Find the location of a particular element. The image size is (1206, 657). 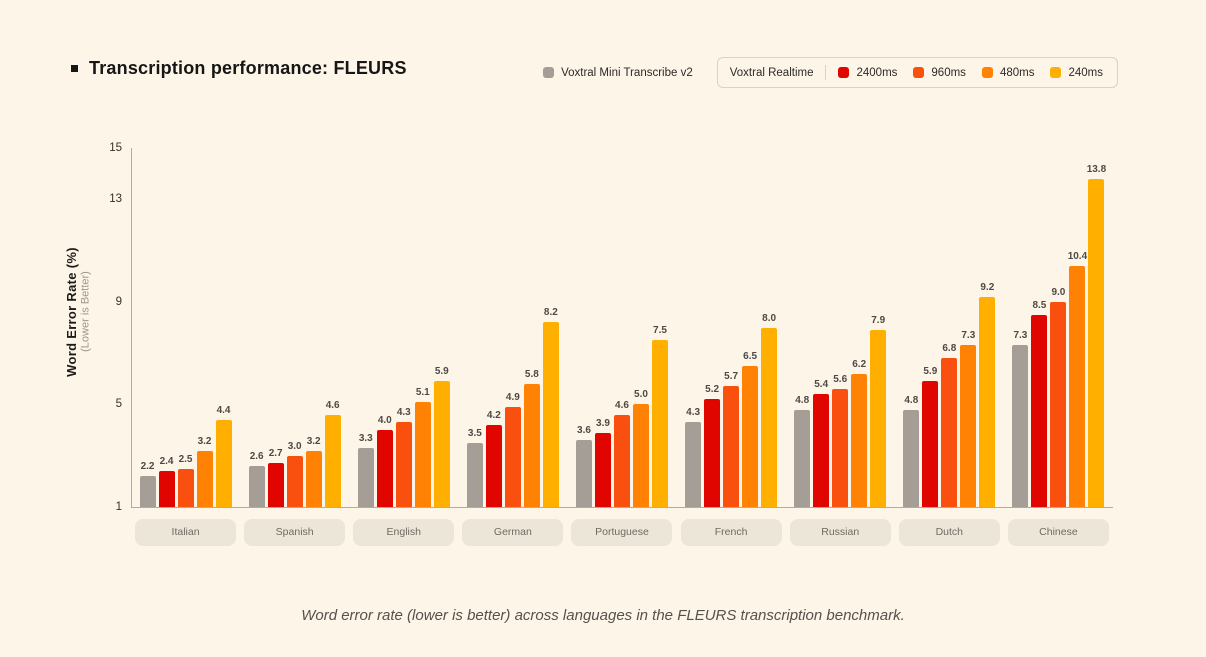

legend-divider is located at coordinates (826, 72).